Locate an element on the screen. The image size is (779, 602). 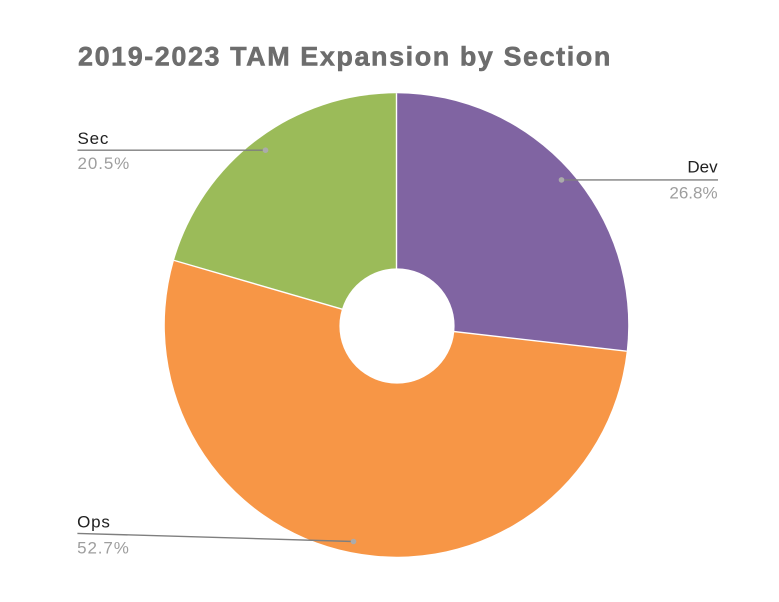
svg-text: Ops is located at coordinates (94, 522).